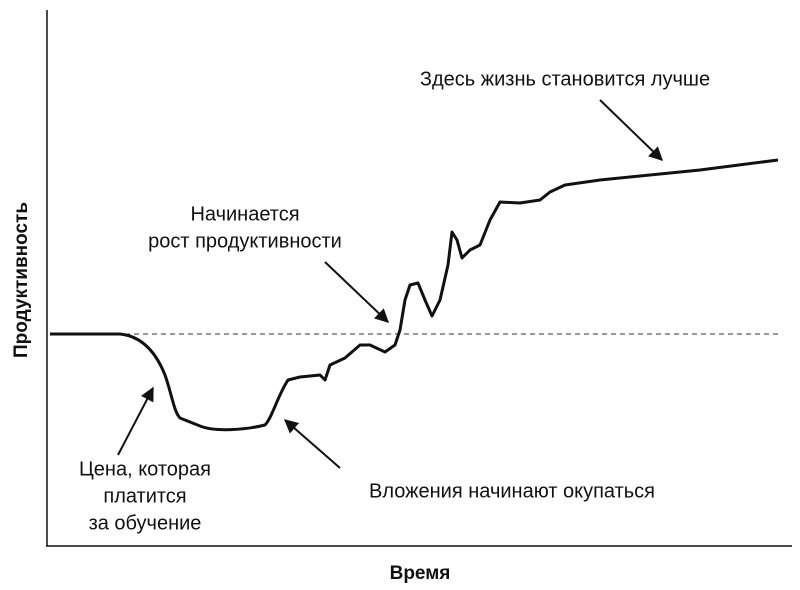 This screenshot has height=590, width=800. What do you see at coordinates (565, 79) in the screenshot?
I see `annotation: Здесь жизнь становится лучше` at bounding box center [565, 79].